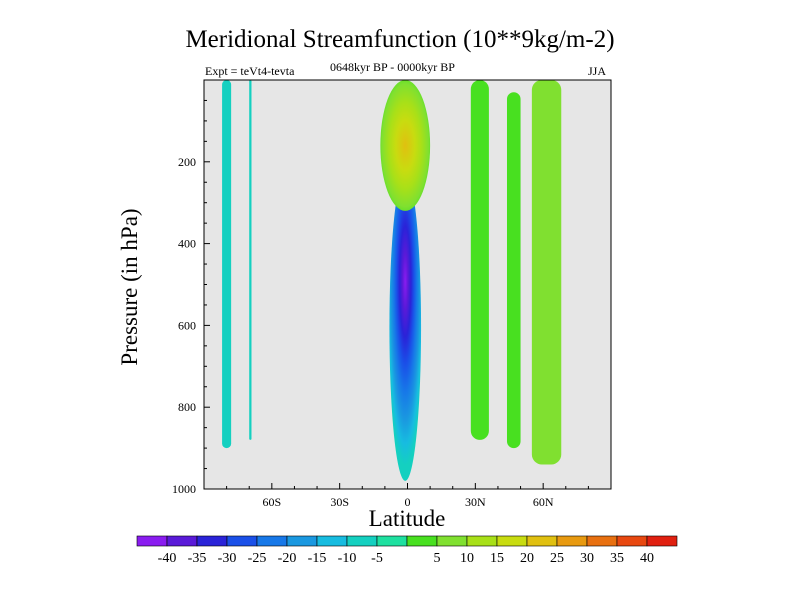 The width and height of the screenshot is (800, 600). What do you see at coordinates (250, 71) in the screenshot?
I see `experiment-label: Expt = teVt4-tevta` at bounding box center [250, 71].